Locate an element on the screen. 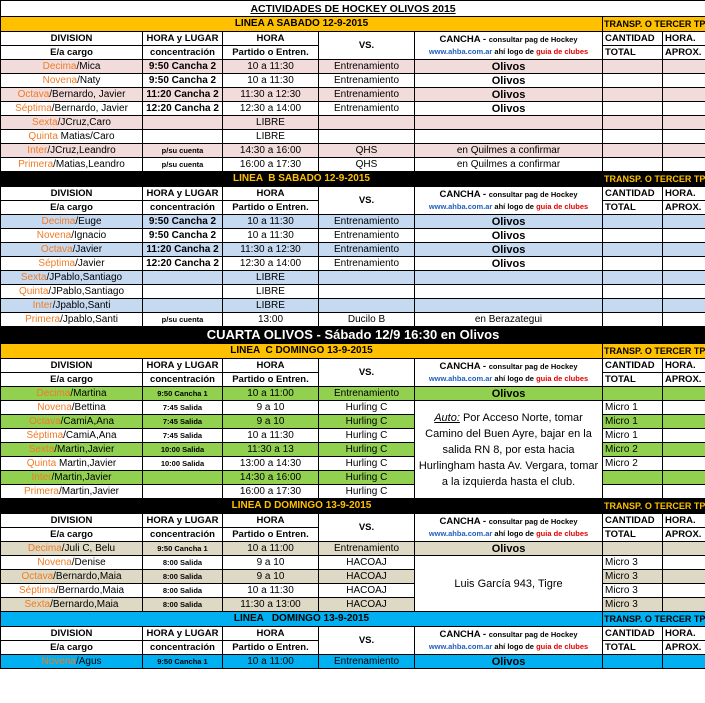 The height and width of the screenshot is (703, 705). hora-cell: 11:30 a 13 is located at coordinates (270, 449).